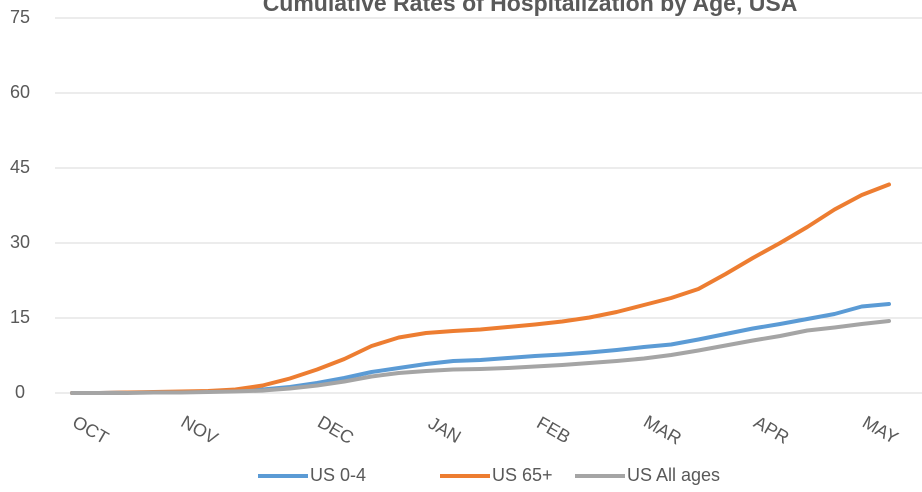  What do you see at coordinates (880, 430) in the screenshot?
I see `x-tick-label: MAY` at bounding box center [880, 430].